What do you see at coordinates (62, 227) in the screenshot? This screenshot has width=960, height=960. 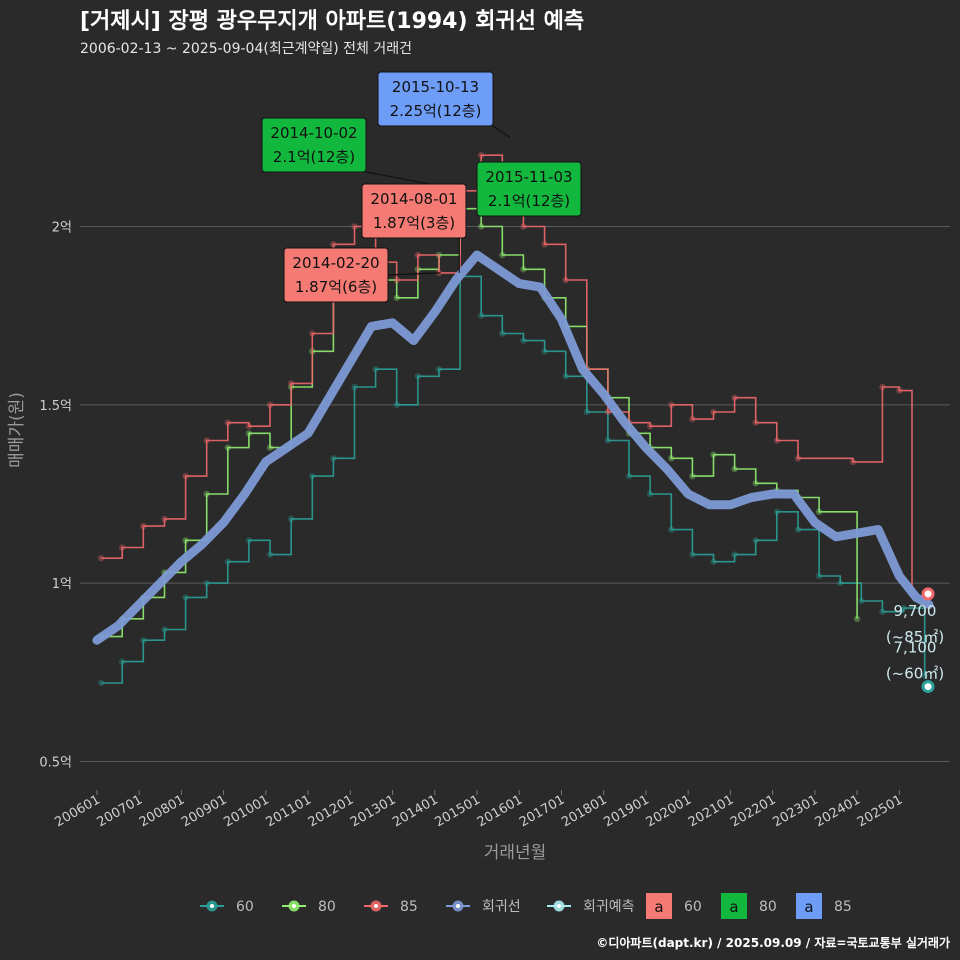 I see `y-tick-label: 2억` at bounding box center [62, 227].